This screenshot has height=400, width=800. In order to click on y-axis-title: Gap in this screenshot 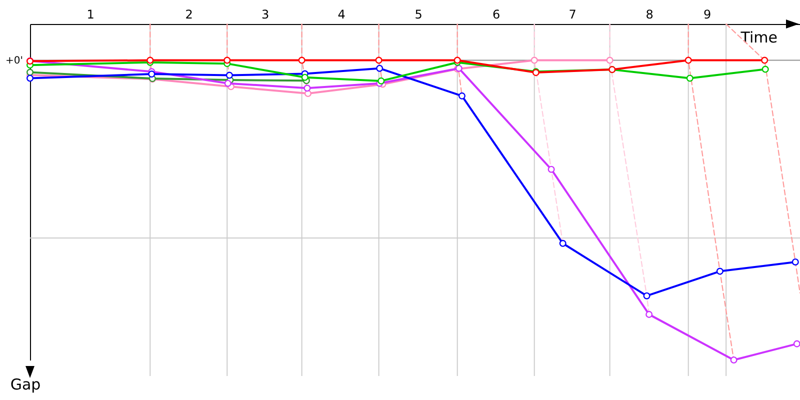, I will do `click(25, 385)`.